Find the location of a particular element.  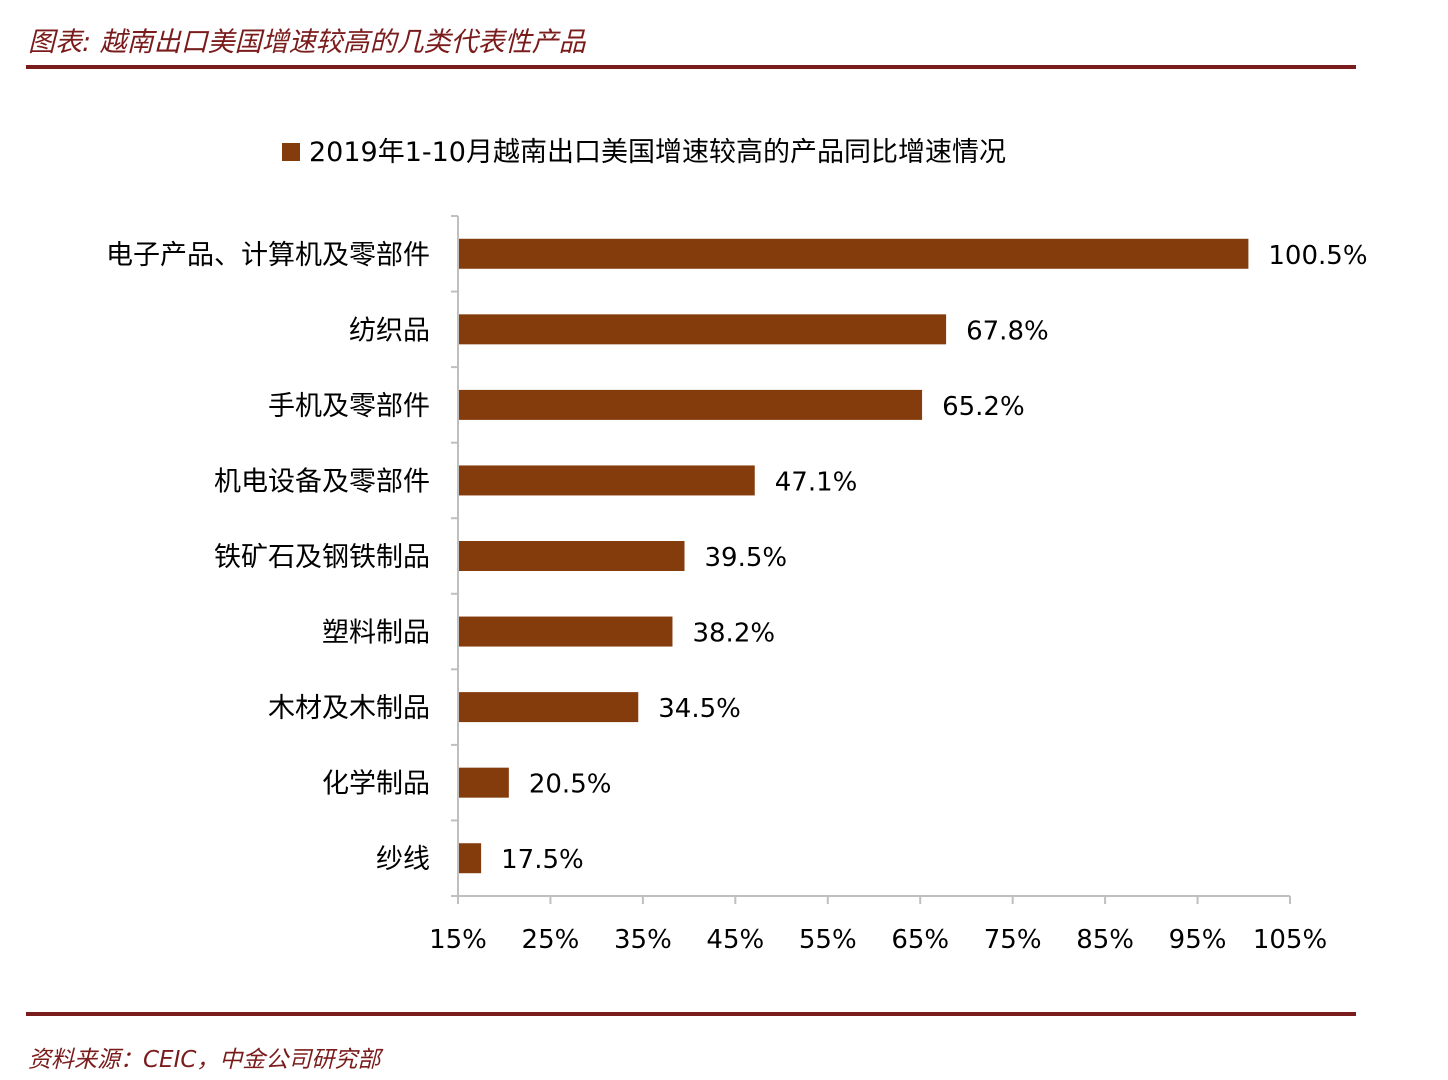

x-tick-label: 35% is located at coordinates (643, 940).